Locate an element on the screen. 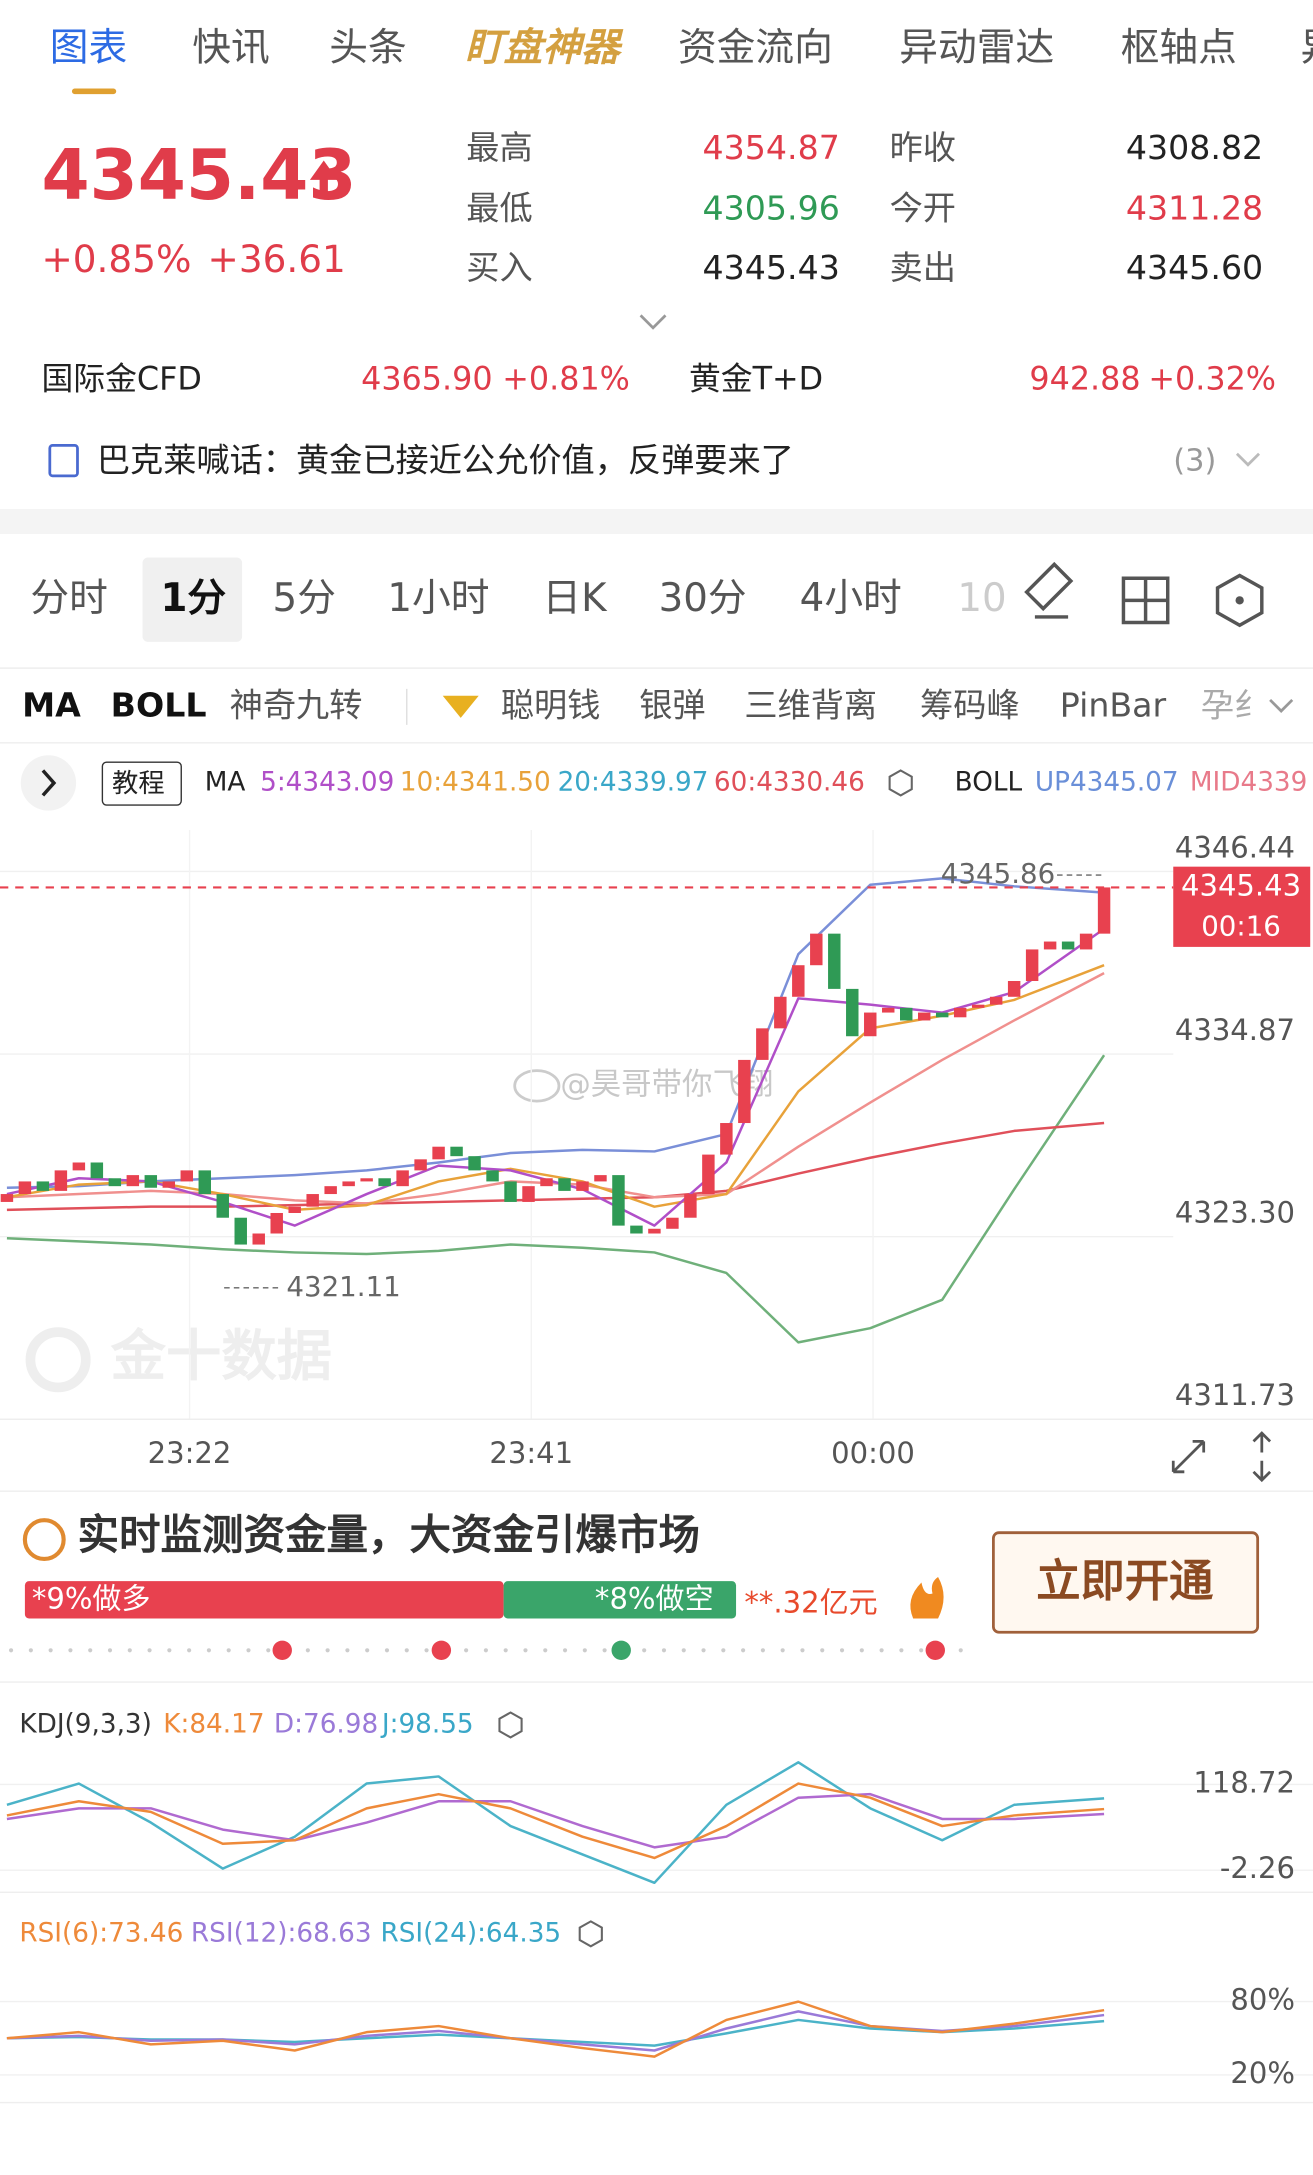 This screenshot has height=2175, width=1313. price: 4345.43 is located at coordinates (199, 176).